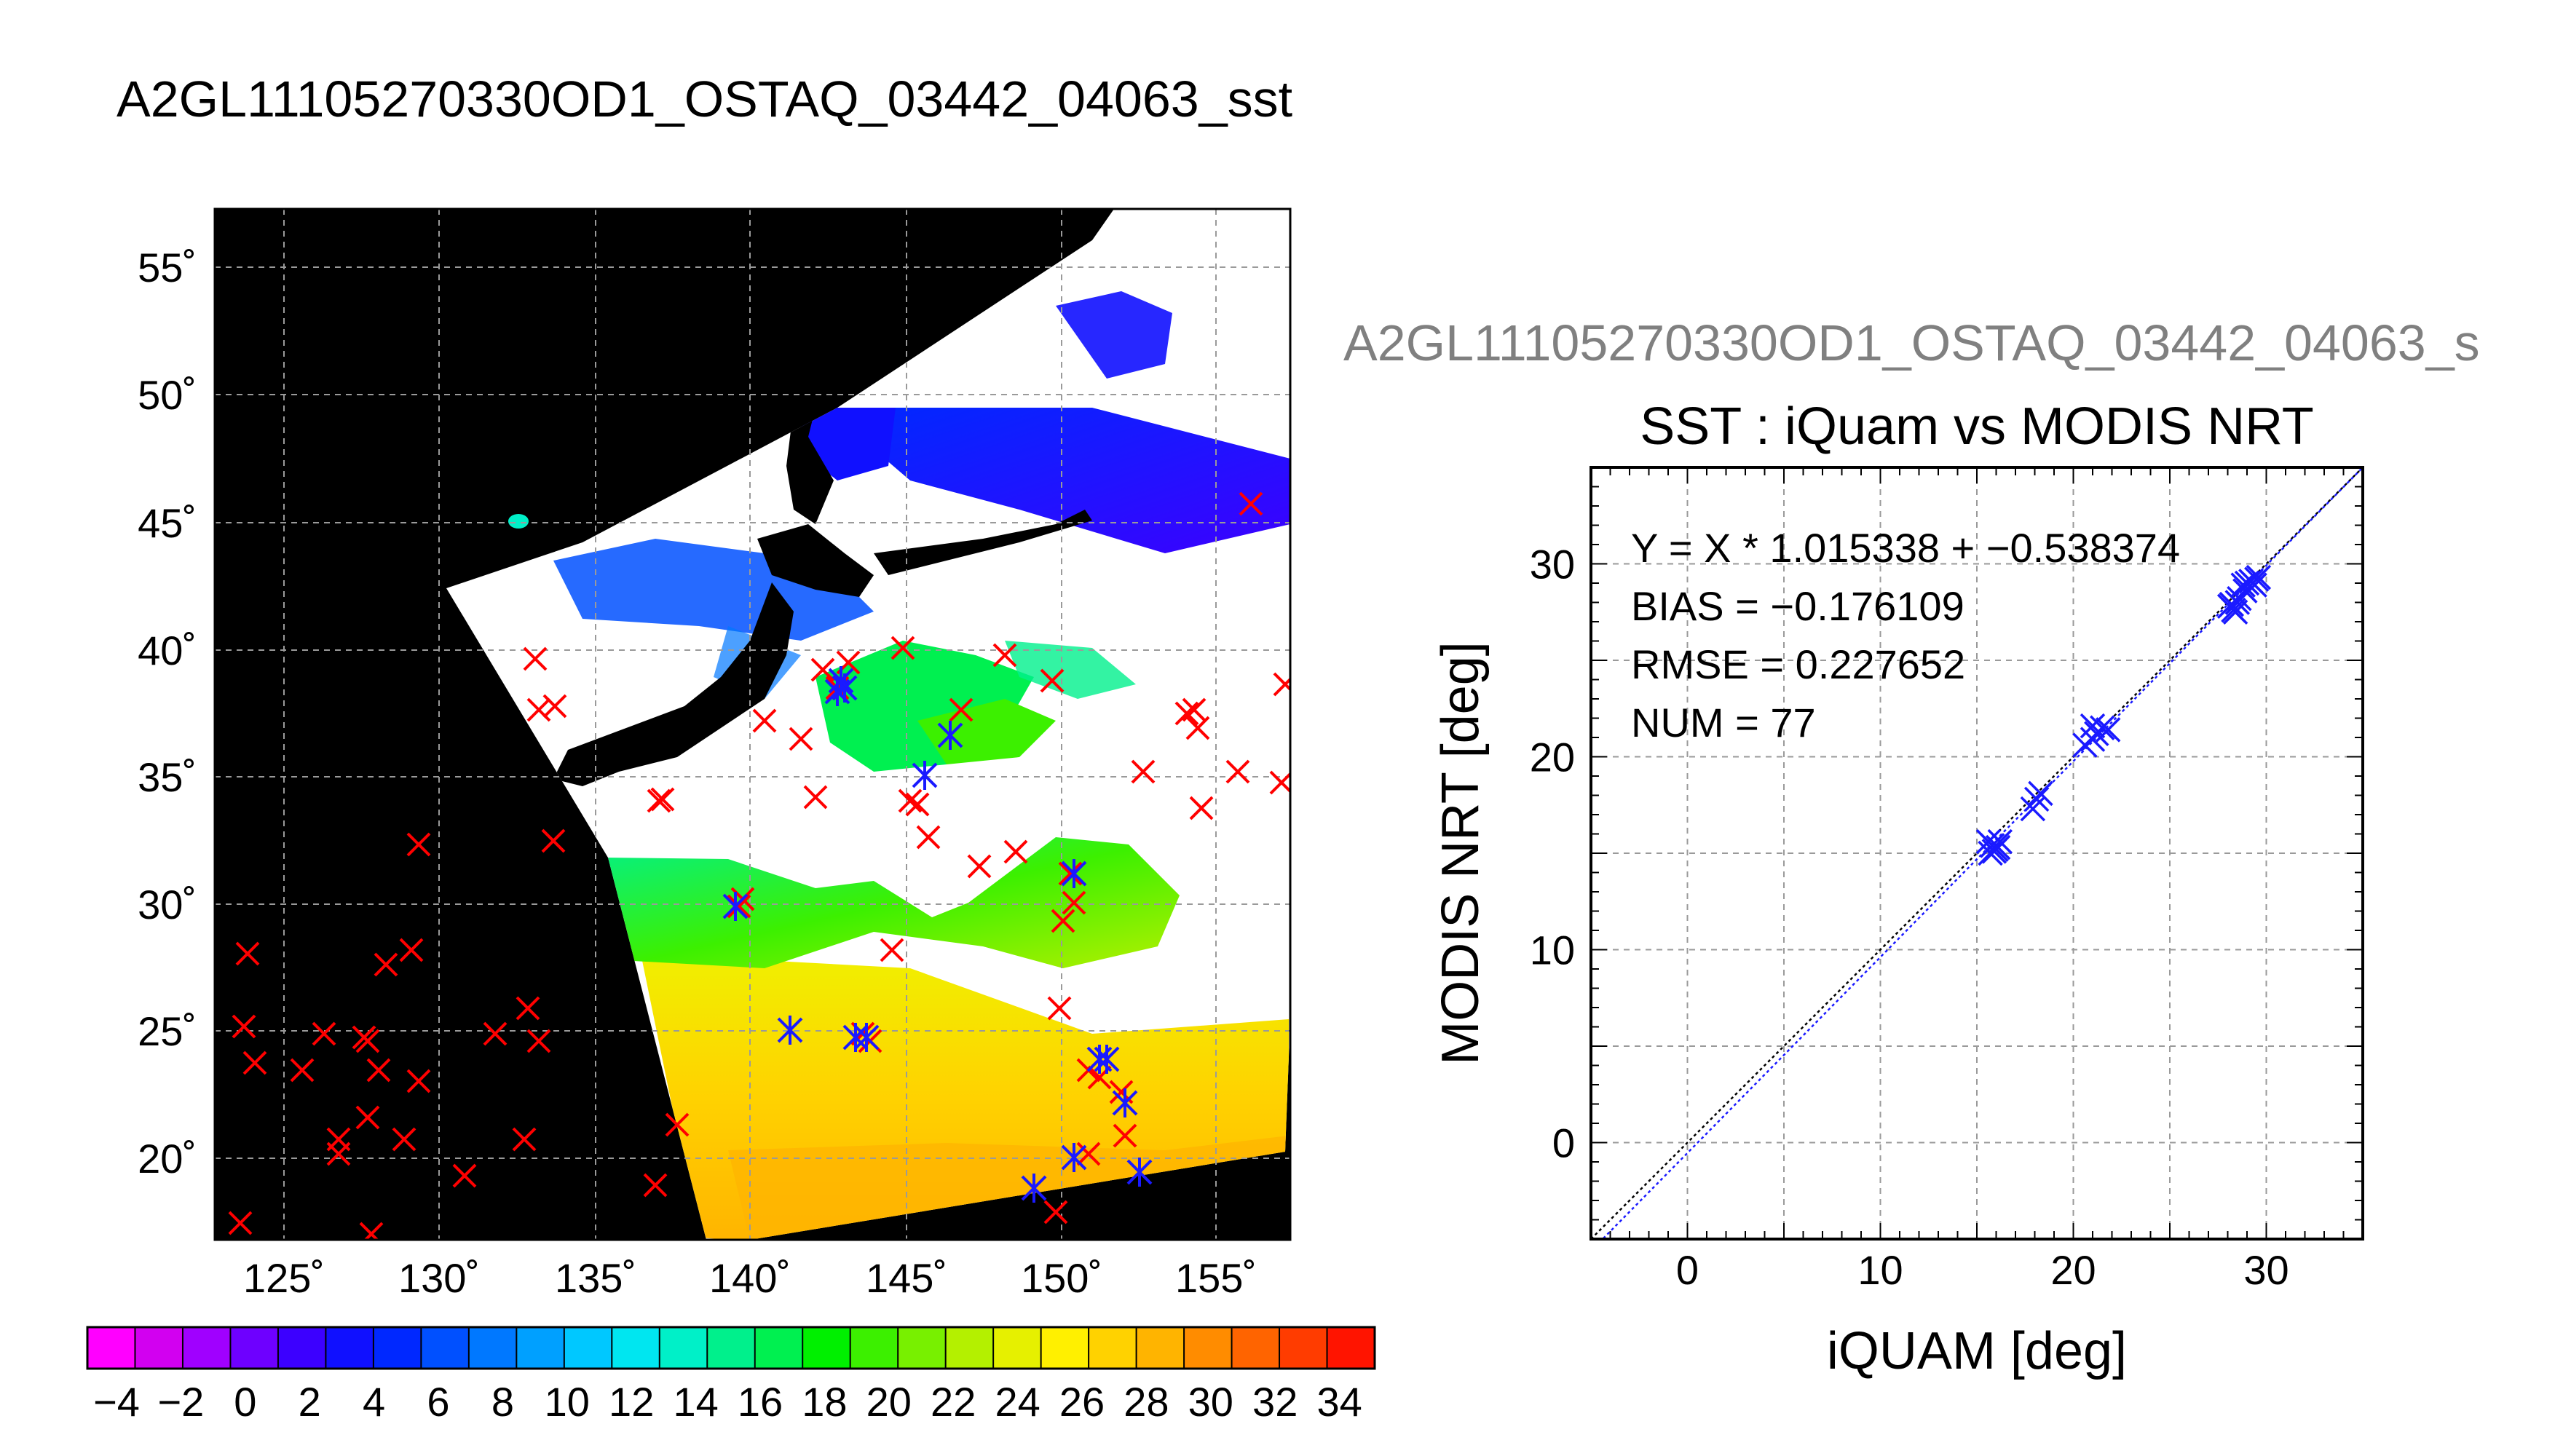 This screenshot has height=1456, width=2555. What do you see at coordinates (1723, 722) in the screenshot?
I see `count-stat: NUM = 77` at bounding box center [1723, 722].